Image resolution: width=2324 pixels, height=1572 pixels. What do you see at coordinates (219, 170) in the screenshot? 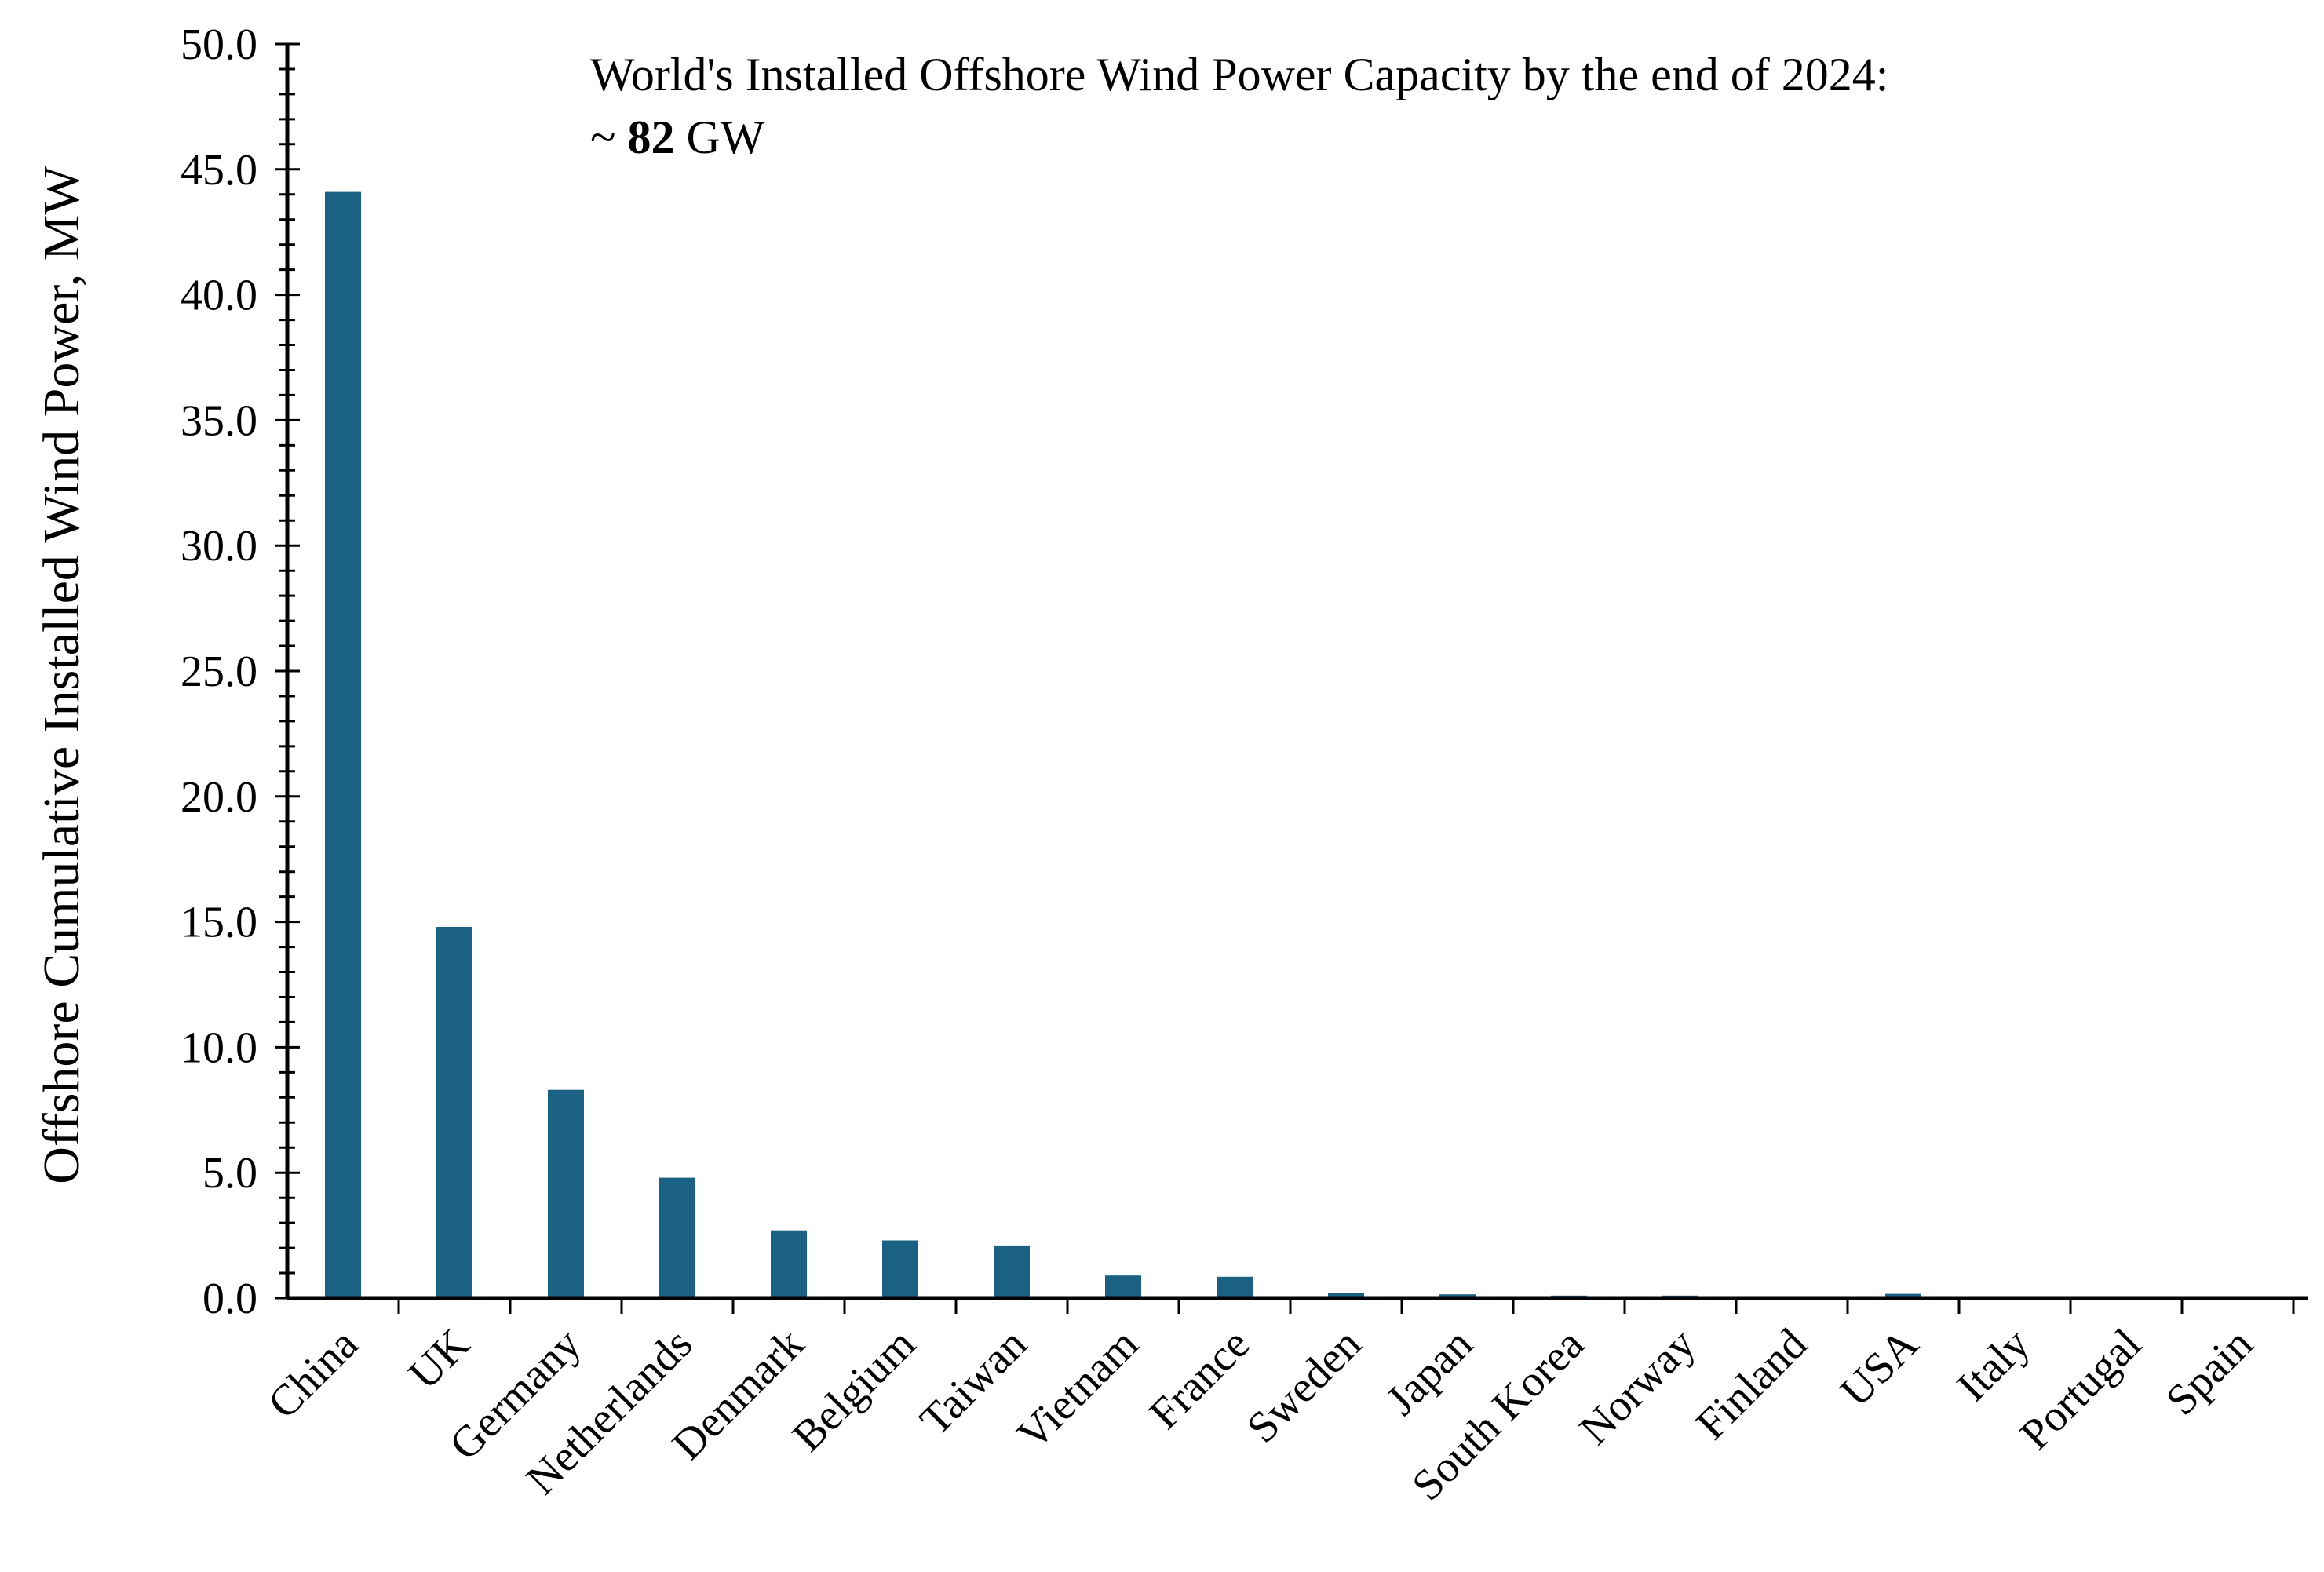
I see `y-tick-label: 45.0` at bounding box center [219, 170].